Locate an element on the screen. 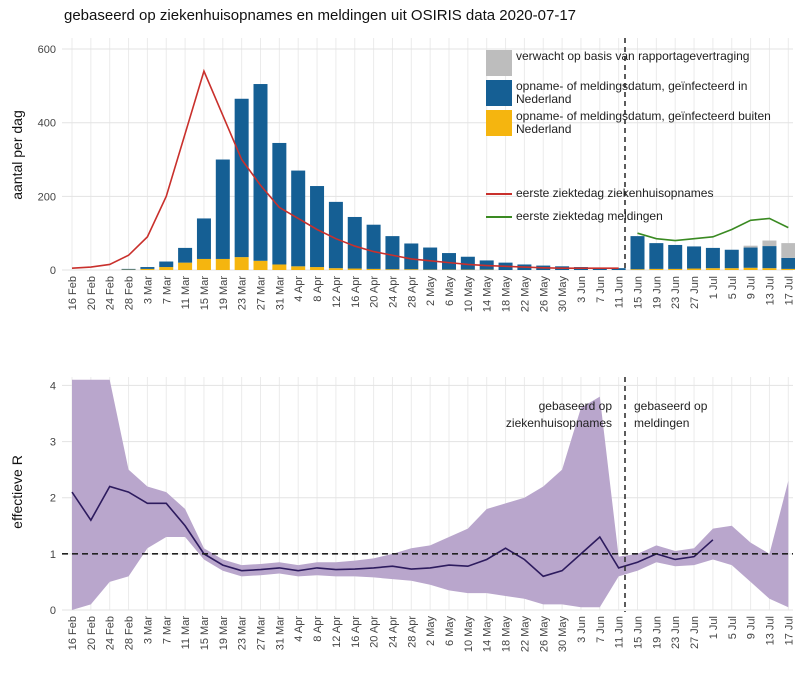  x-tick-label: 19 Jun is located at coordinates (657, 632).